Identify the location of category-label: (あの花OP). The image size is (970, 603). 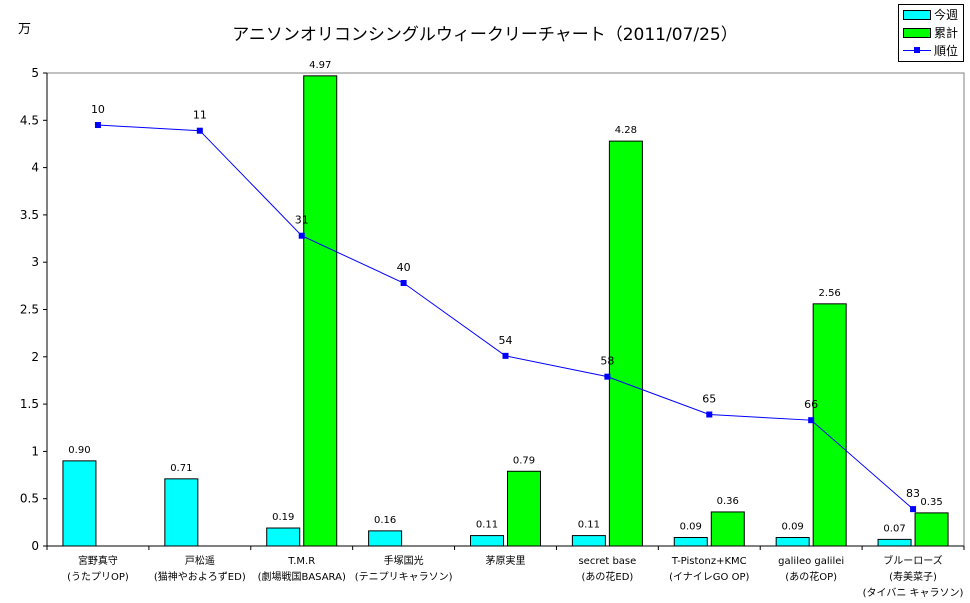
(811, 576).